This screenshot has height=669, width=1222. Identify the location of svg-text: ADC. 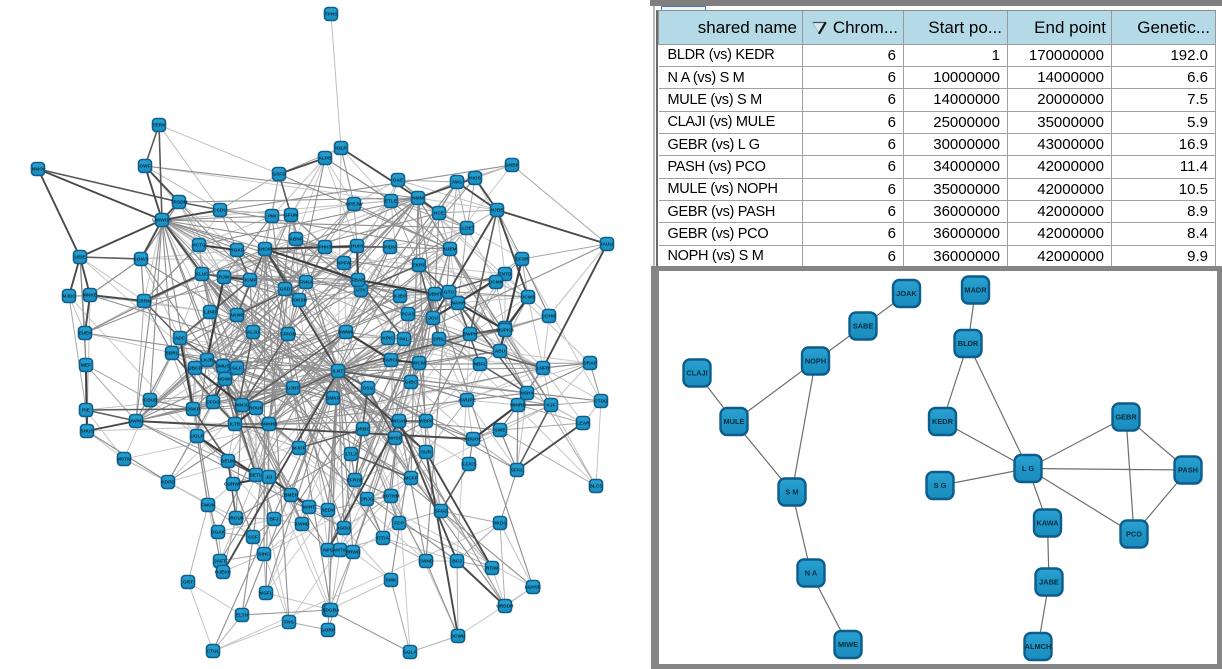
(180, 339).